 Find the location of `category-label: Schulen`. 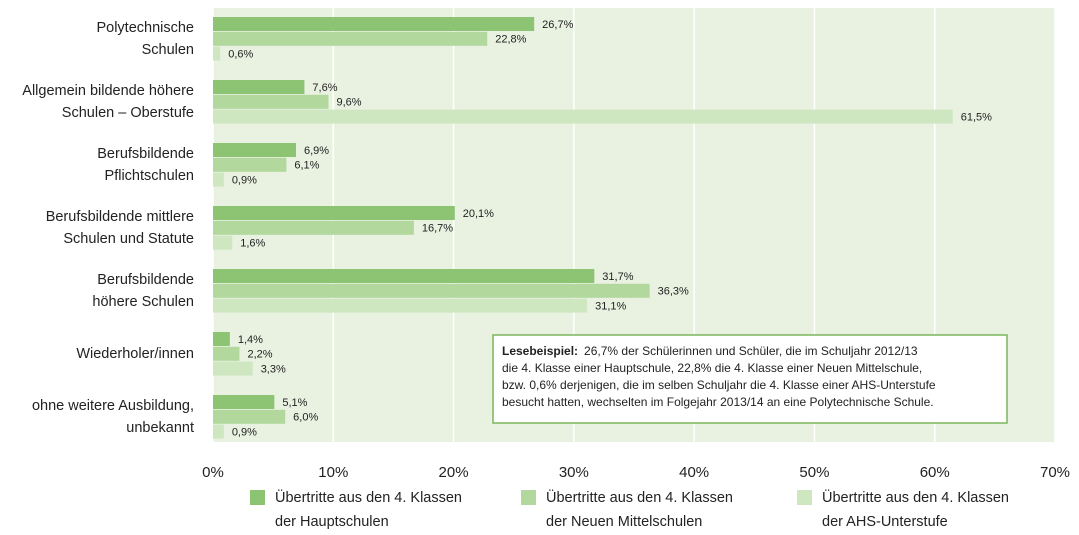

category-label: Schulen is located at coordinates (168, 50).